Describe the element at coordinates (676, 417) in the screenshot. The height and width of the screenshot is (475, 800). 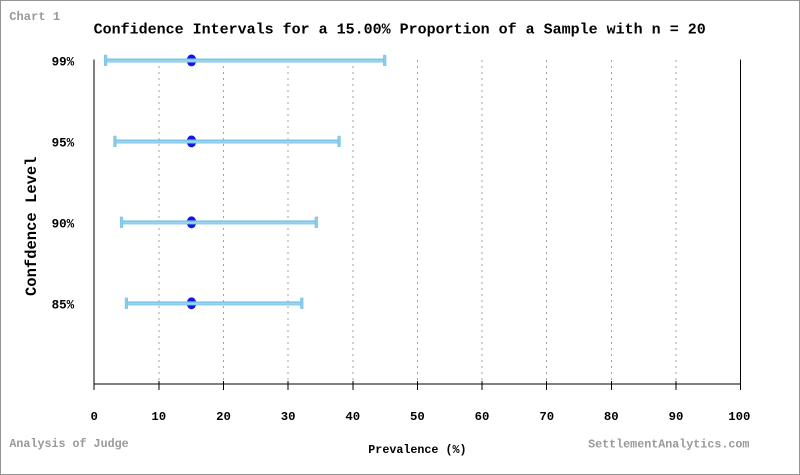
I see `svg-text: 90` at that location.